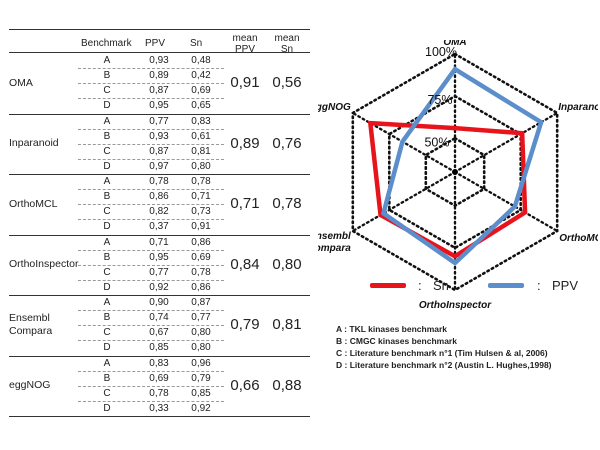 This screenshot has height=450, width=600. What do you see at coordinates (159, 287) in the screenshot?
I see `table-cell-ppv: 0,92` at bounding box center [159, 287].